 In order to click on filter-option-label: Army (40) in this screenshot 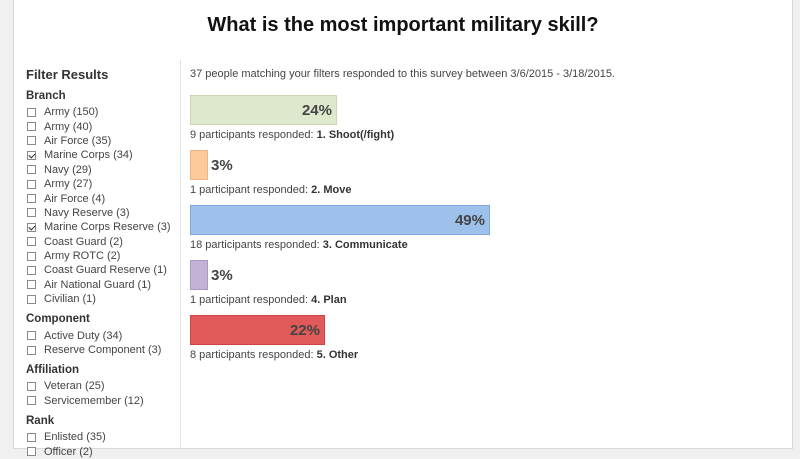, I will do `click(68, 126)`.